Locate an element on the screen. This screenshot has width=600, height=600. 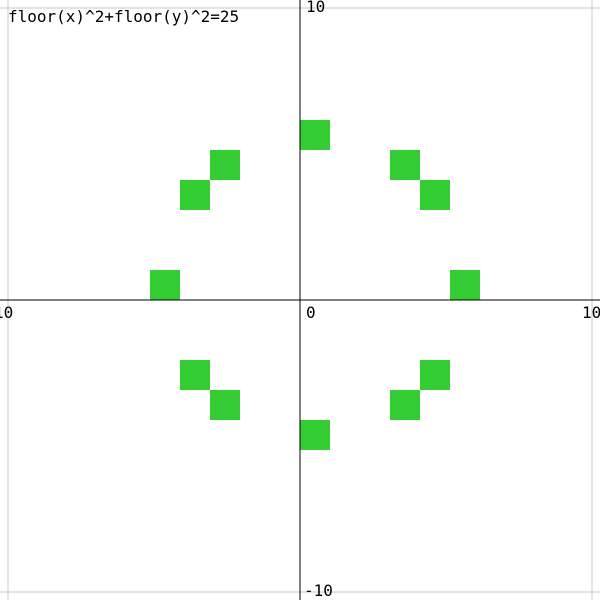
y-tick-max: 10 is located at coordinates (315, 8).